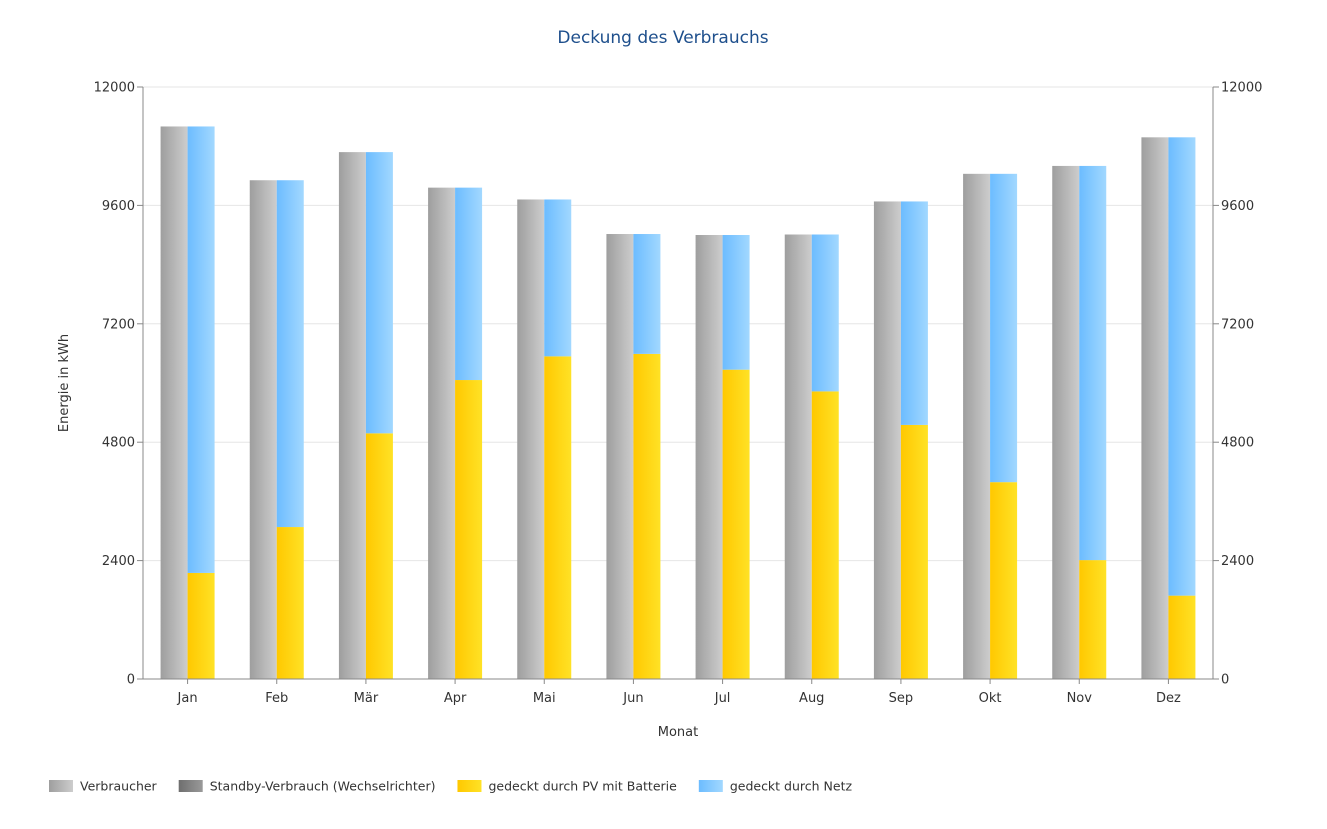 This screenshot has height=829, width=1327. What do you see at coordinates (887, 440) in the screenshot?
I see `bar-verbraucher-sep` at bounding box center [887, 440].